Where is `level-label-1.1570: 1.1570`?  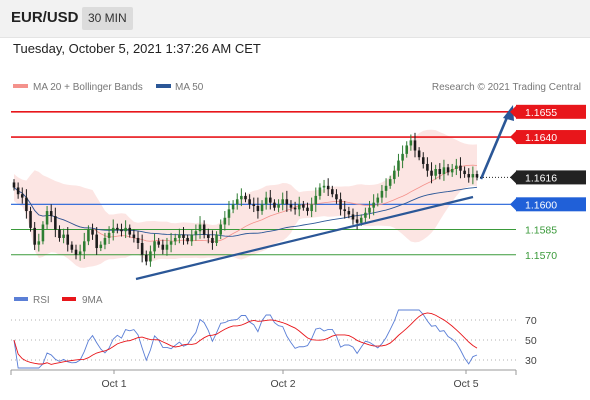 level-label-1.1570: 1.1570 is located at coordinates (541, 256).